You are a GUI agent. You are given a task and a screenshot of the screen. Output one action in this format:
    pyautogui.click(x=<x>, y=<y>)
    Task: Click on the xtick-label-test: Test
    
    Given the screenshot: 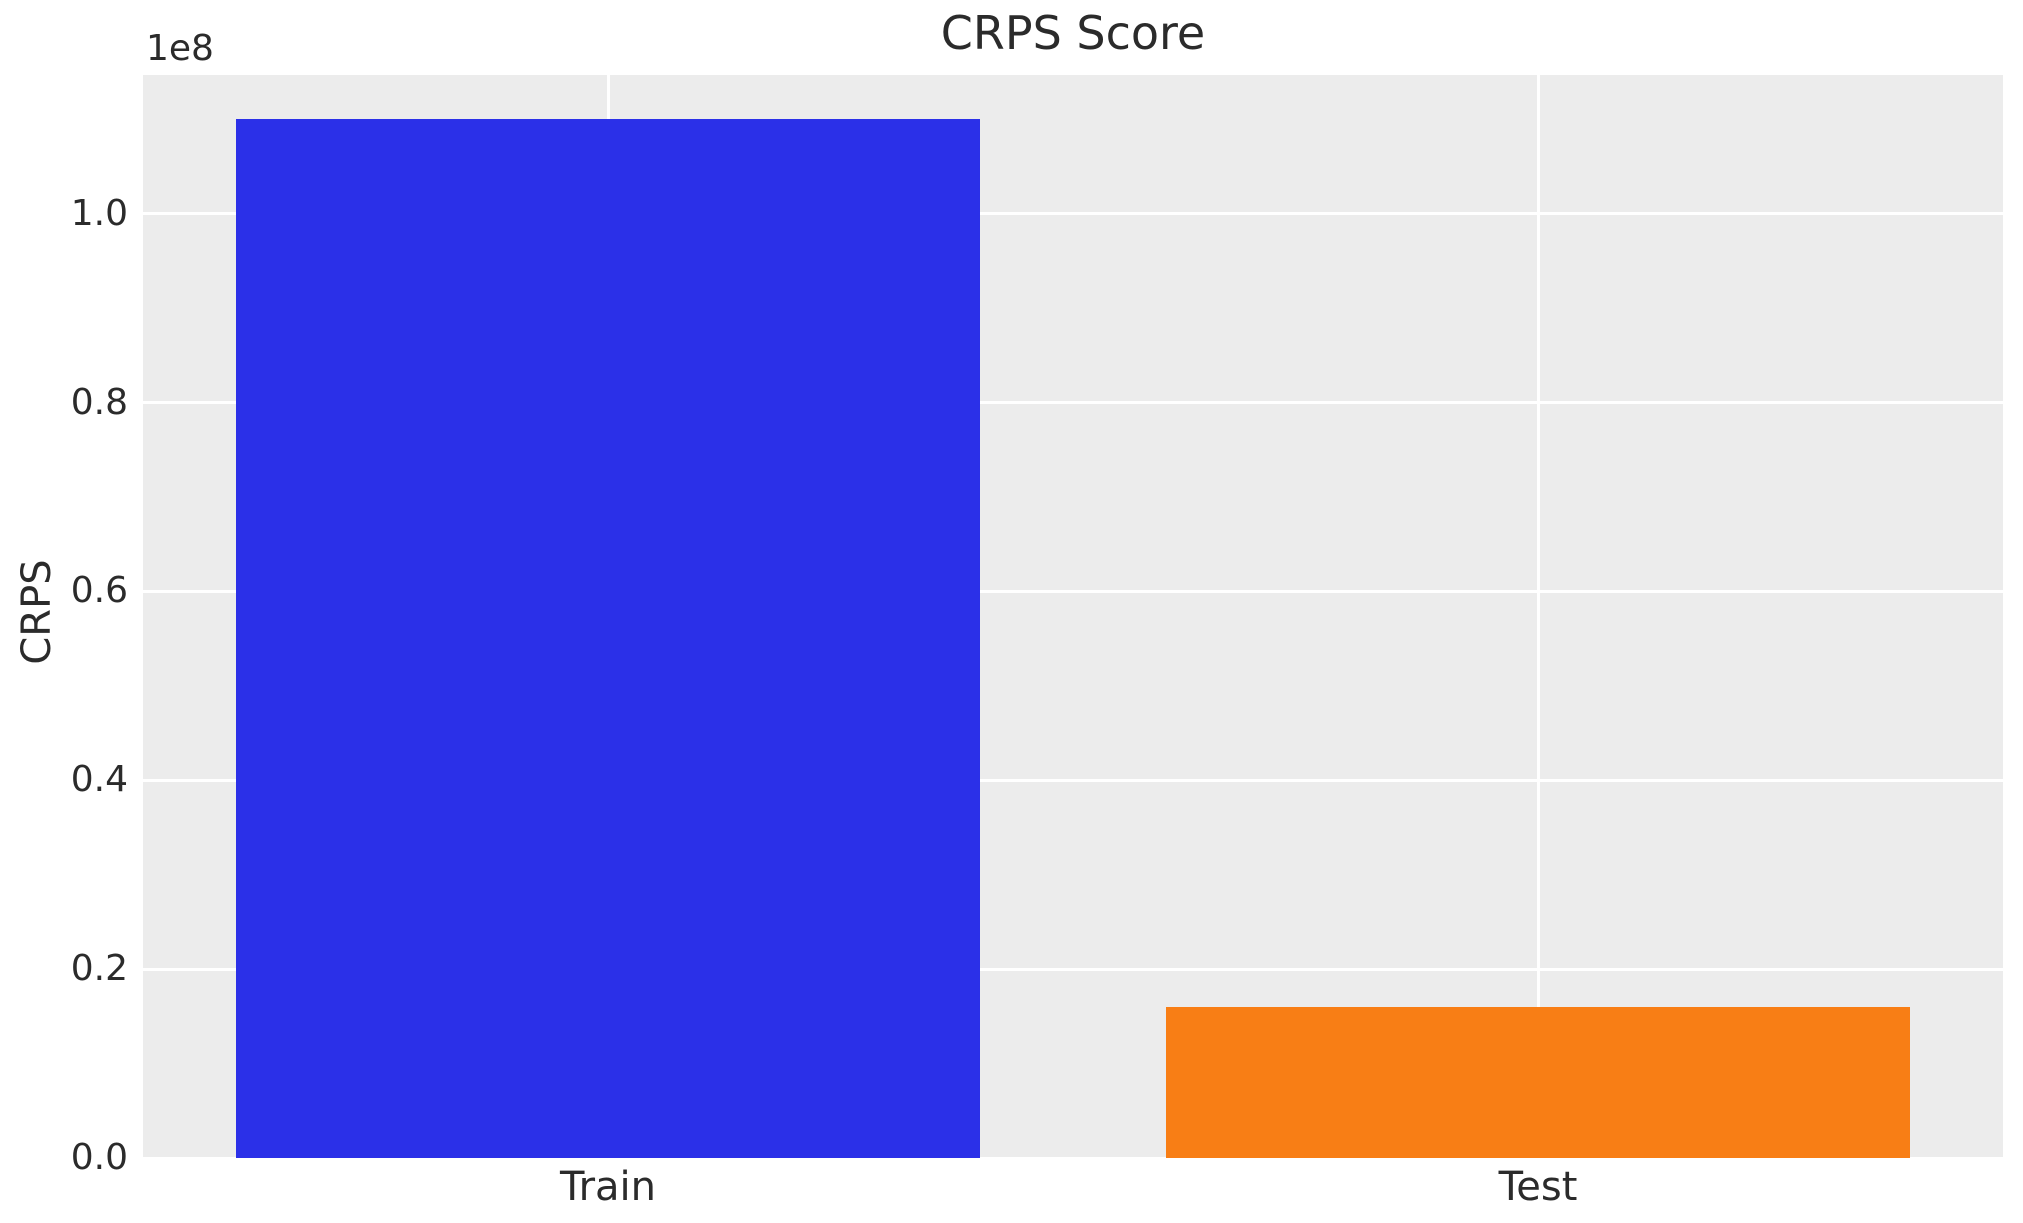 What is the action you would take?
    pyautogui.click(x=1538, y=1187)
    